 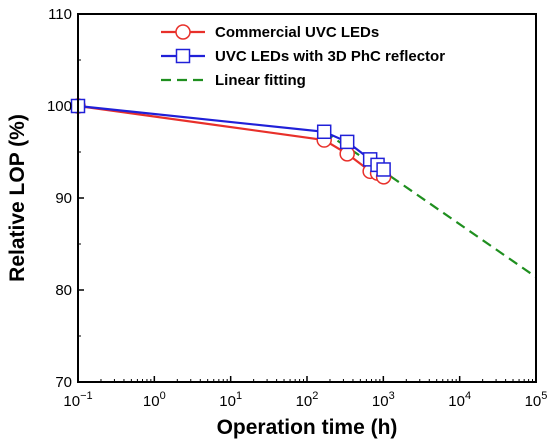 I want to click on y-tick-label: 100, so click(x=59, y=106).